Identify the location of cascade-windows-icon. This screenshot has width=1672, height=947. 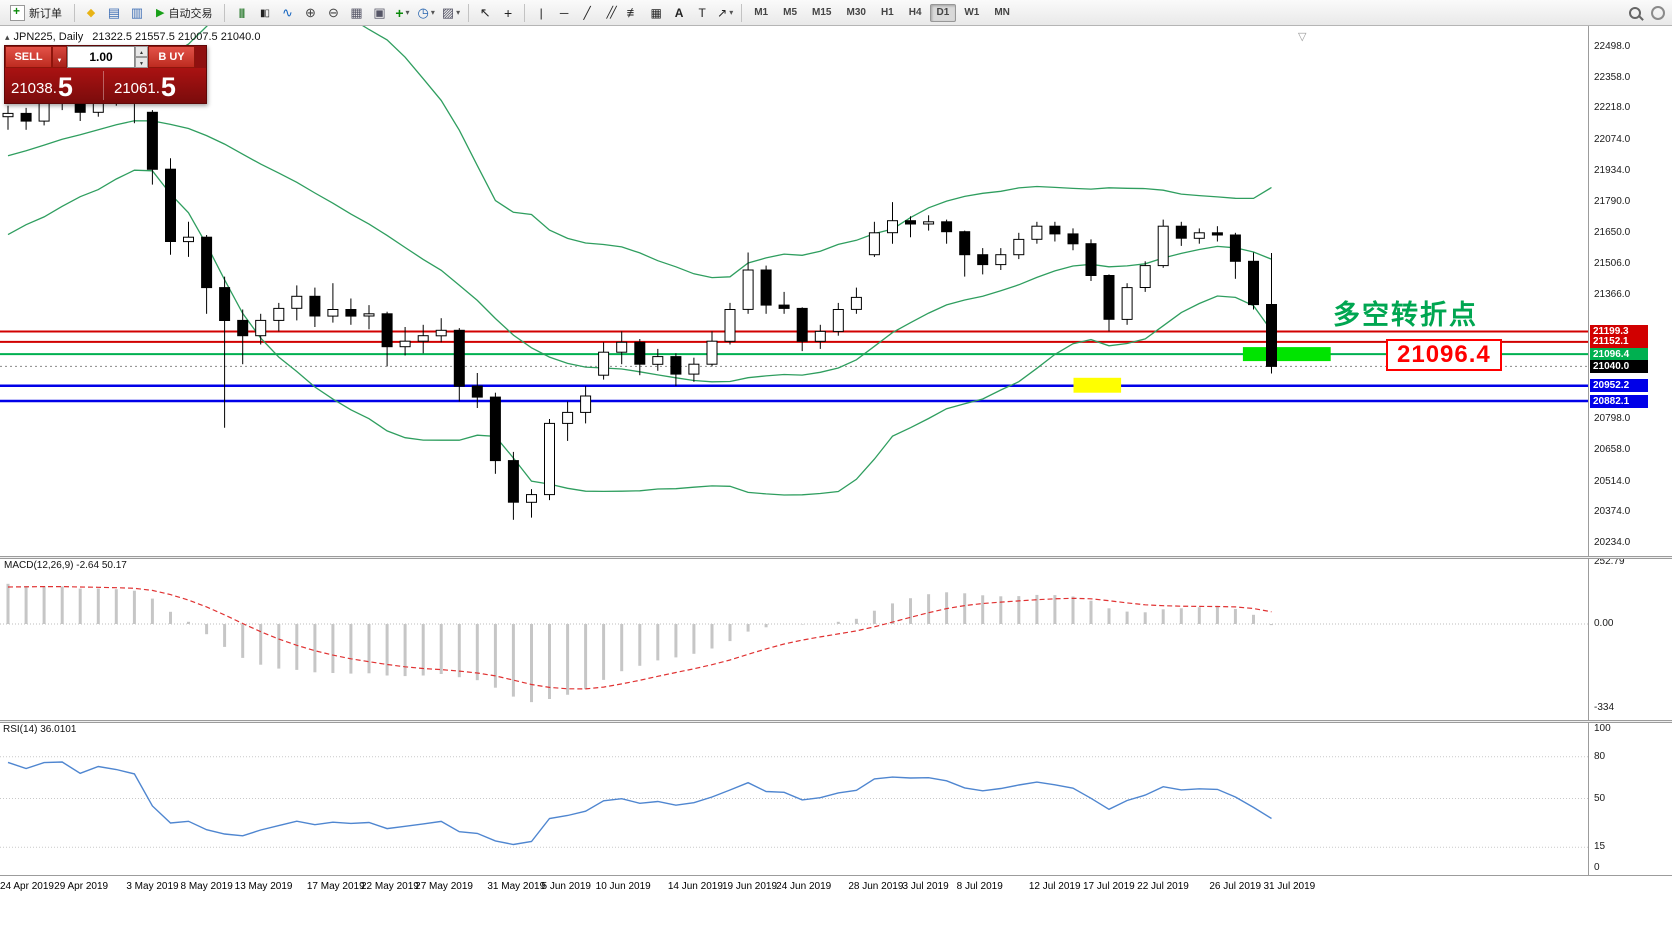
(379, 12).